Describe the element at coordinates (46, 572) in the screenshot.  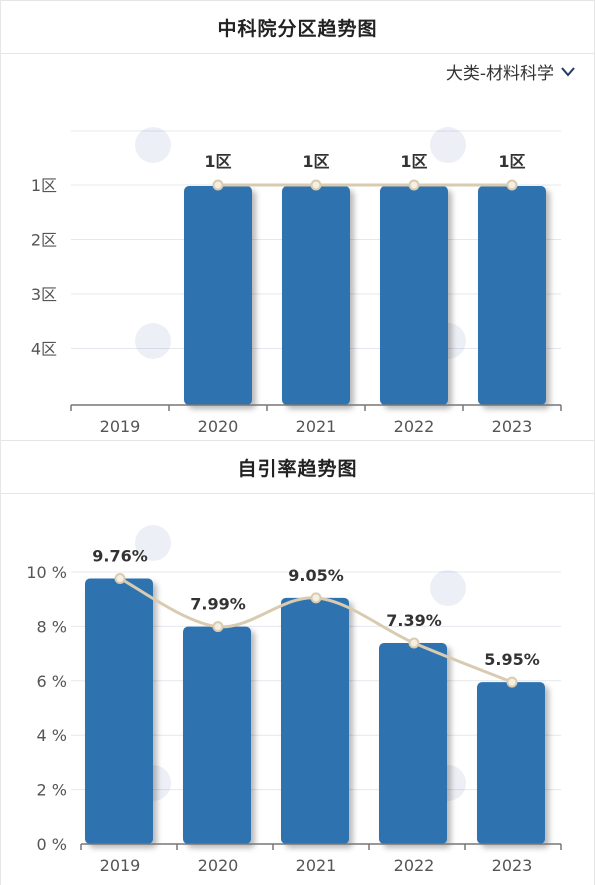
I see `y-tick-label: 10 %` at that location.